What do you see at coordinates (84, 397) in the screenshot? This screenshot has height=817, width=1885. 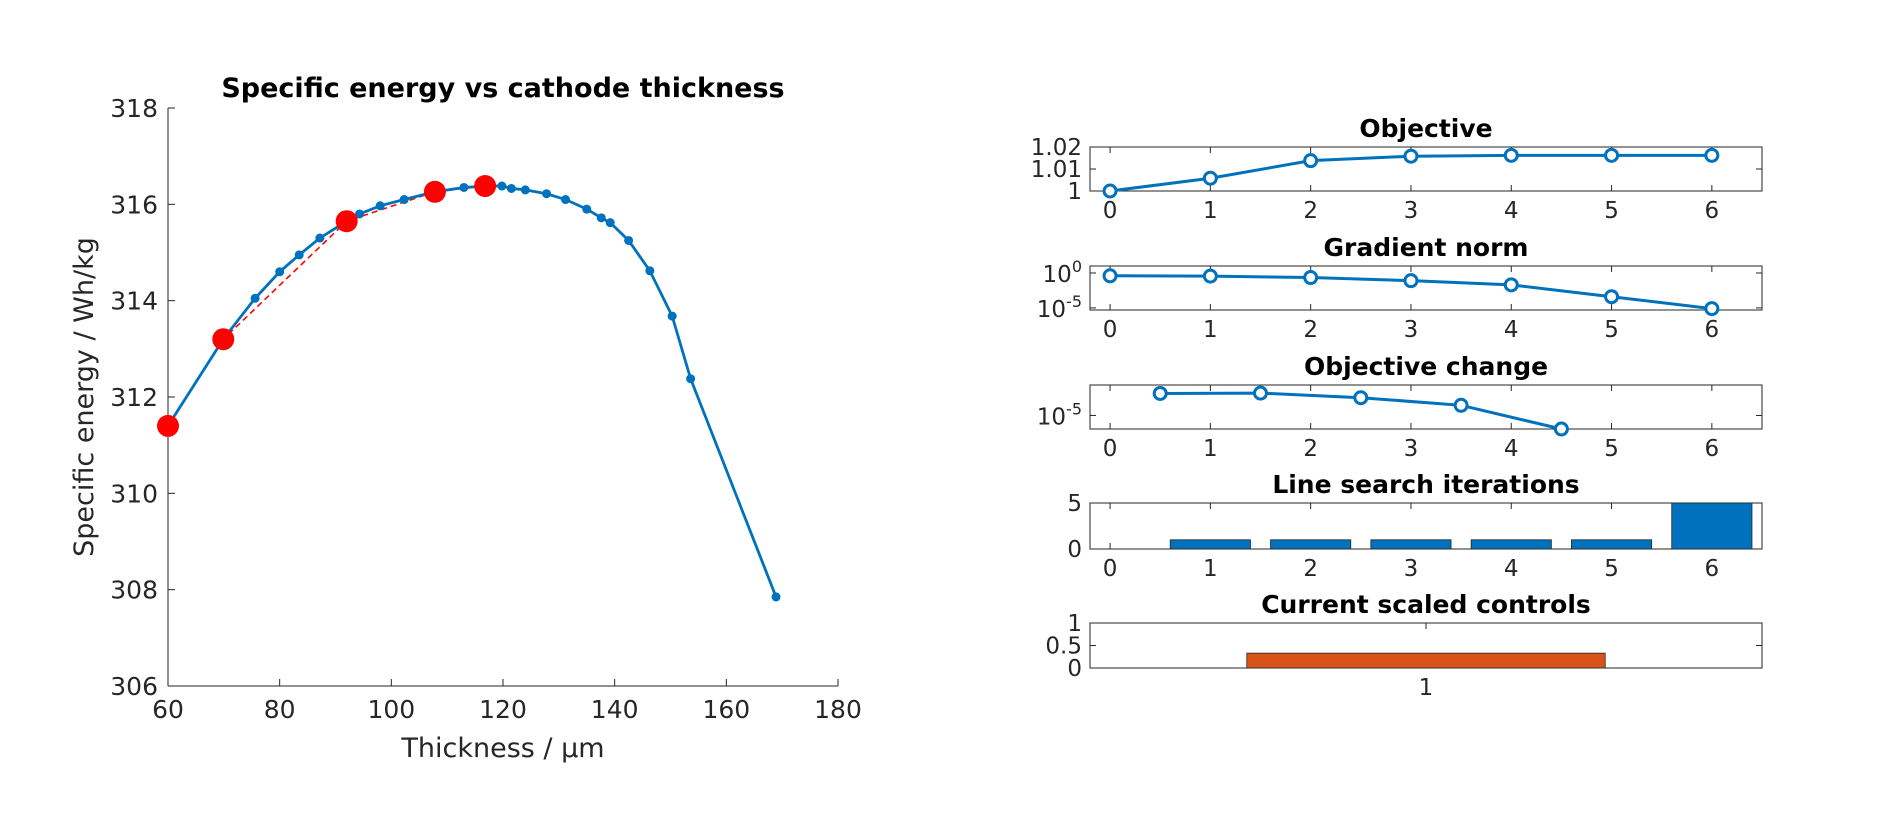 I see `y-axis-label: Specific energy / Wh/kg` at bounding box center [84, 397].